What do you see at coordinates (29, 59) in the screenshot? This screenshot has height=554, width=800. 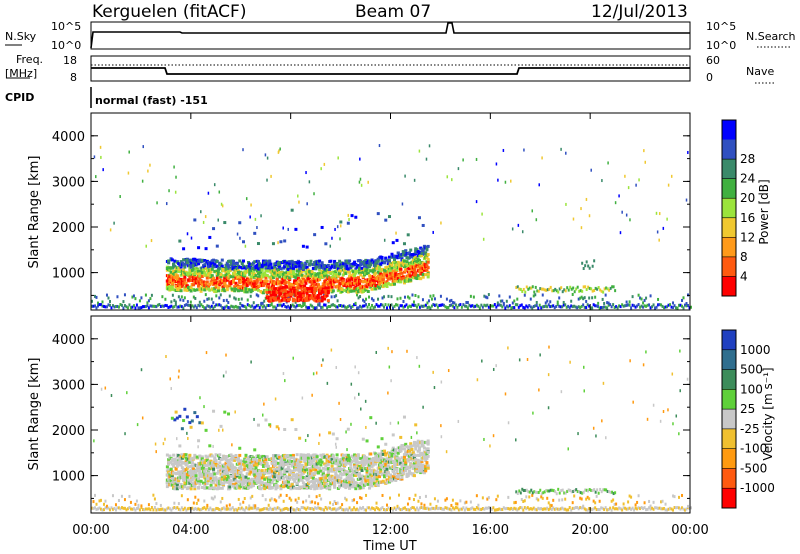 I see `freq-label-1: Freq.` at bounding box center [29, 59].